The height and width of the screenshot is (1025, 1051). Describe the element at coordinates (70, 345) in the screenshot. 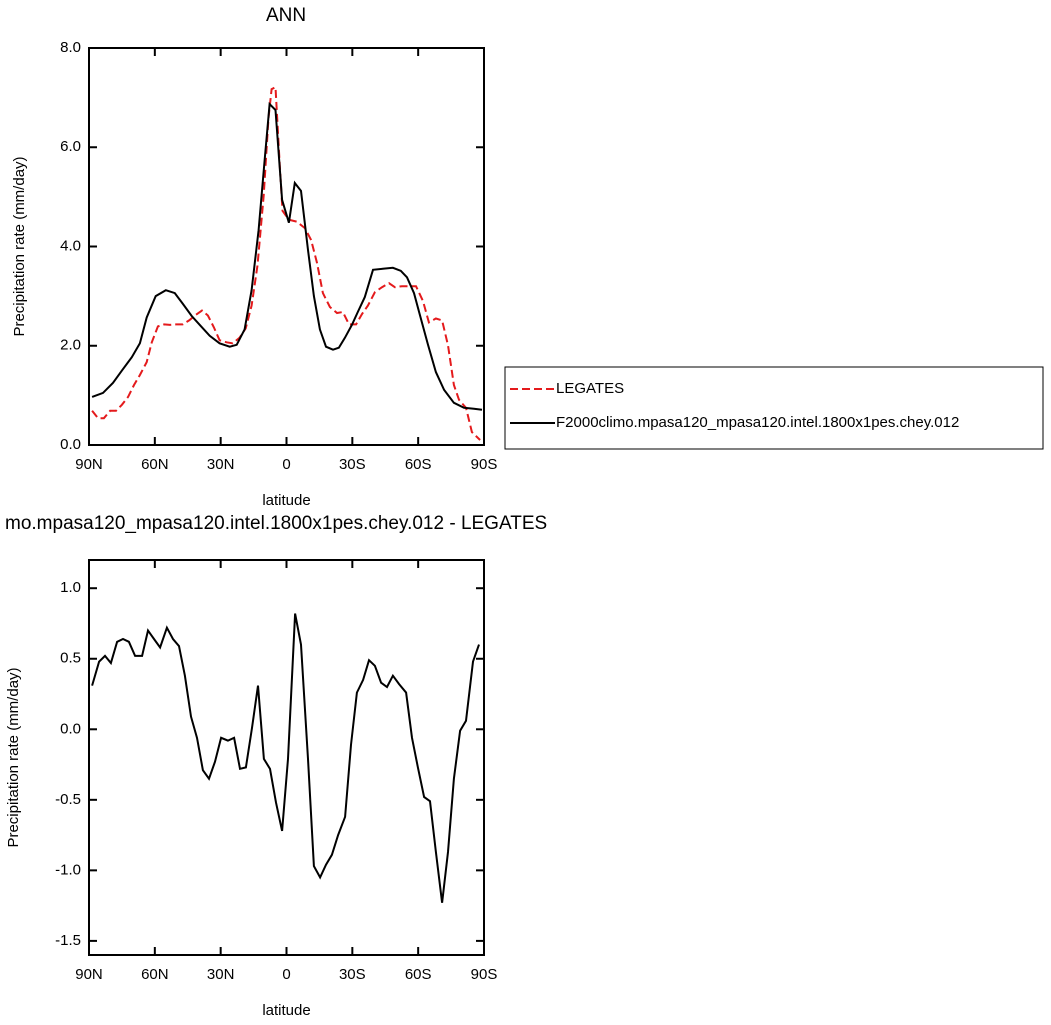

I see `y-tick-label: 2.0` at that location.